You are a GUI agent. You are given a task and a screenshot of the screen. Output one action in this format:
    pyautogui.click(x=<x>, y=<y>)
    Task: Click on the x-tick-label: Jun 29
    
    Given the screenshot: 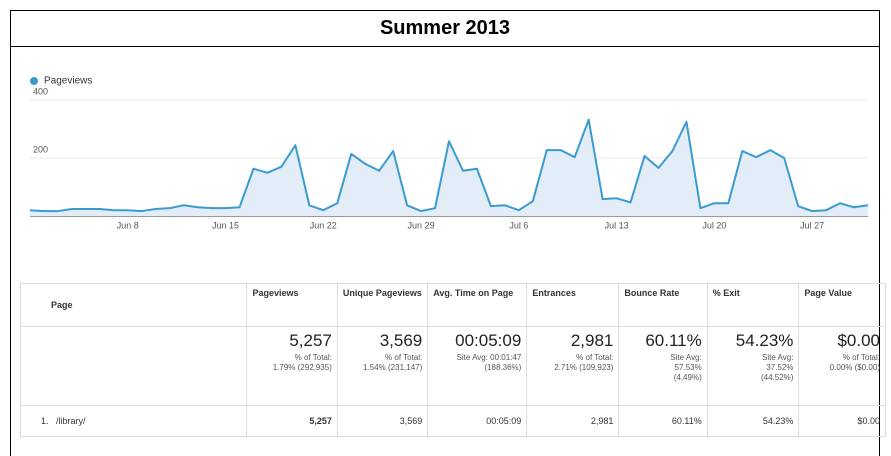 What is the action you would take?
    pyautogui.click(x=421, y=225)
    